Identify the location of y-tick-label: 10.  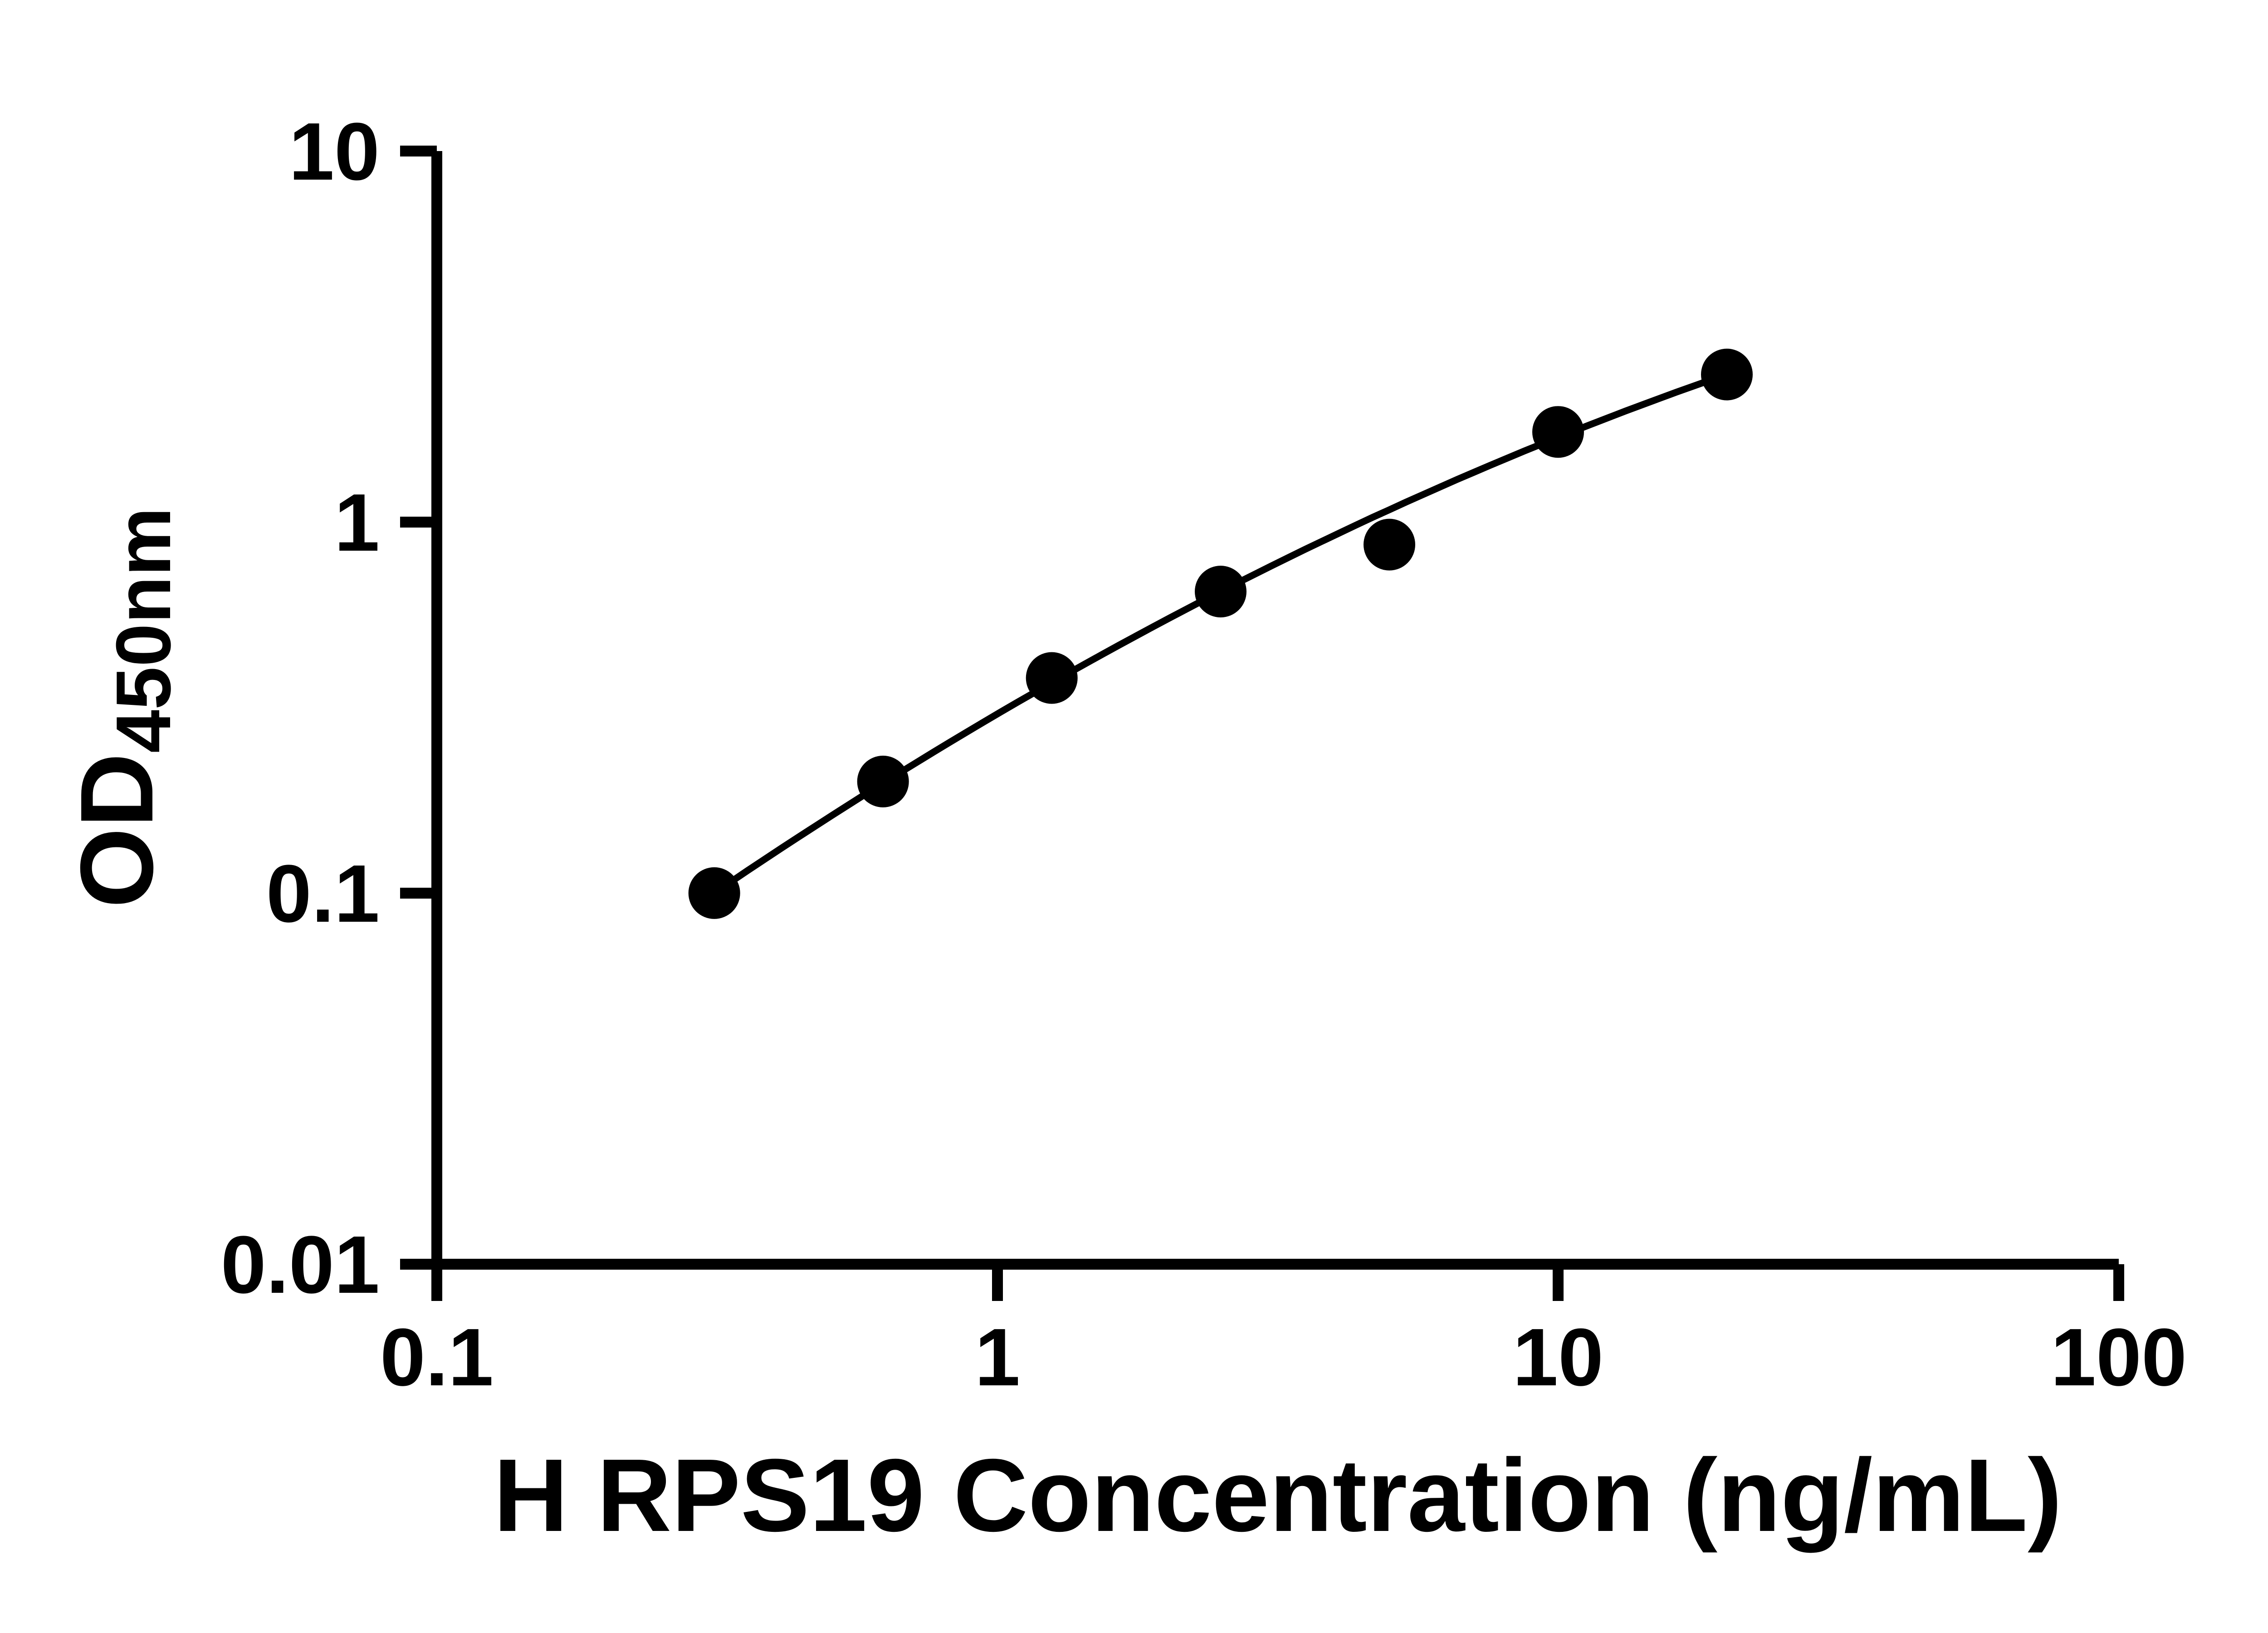
(334, 151).